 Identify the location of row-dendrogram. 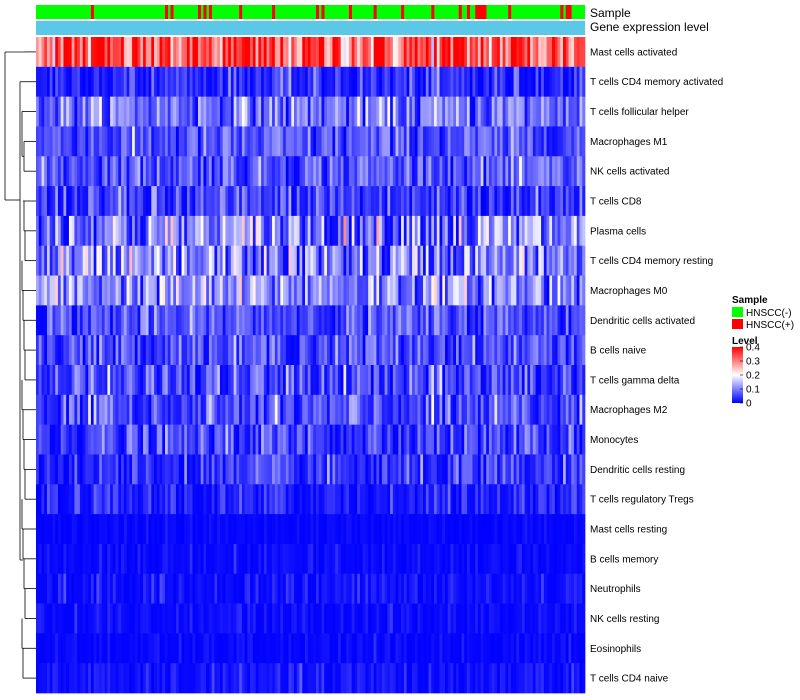
(20, 365).